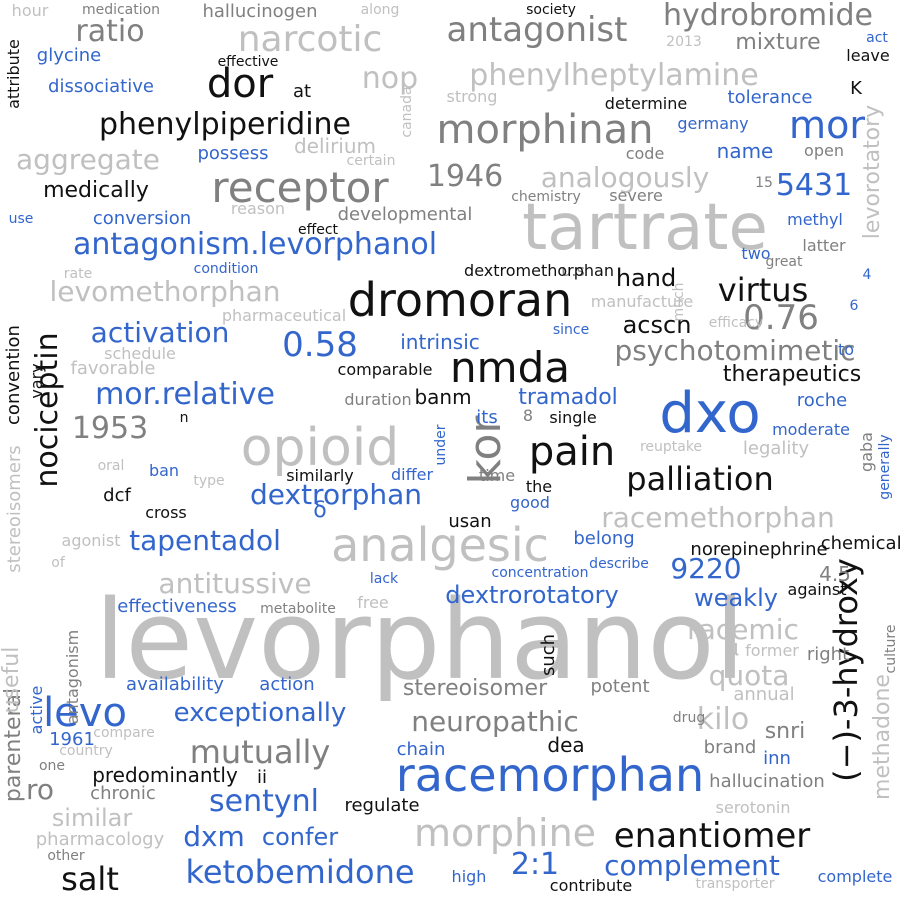 This screenshot has height=900, width=900. I want to click on word-regulate: regulate, so click(382, 805).